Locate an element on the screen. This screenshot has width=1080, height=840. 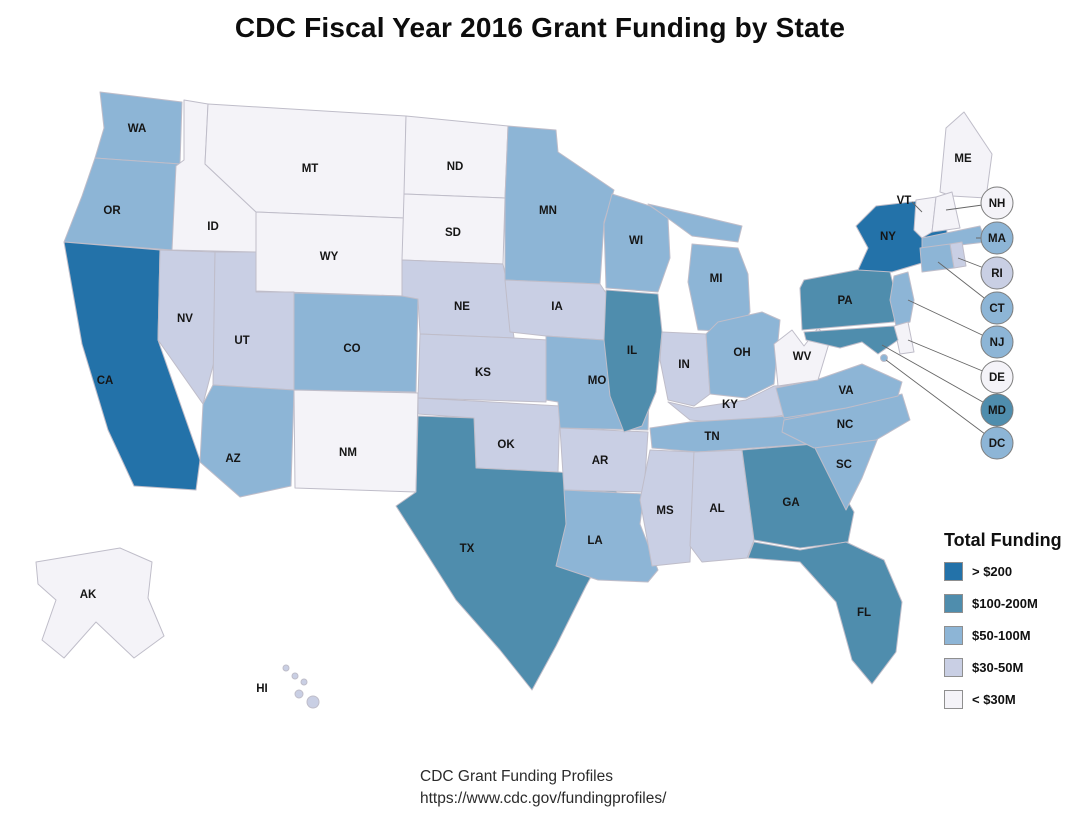
state-label-ct: CT is located at coordinates (996, 309).